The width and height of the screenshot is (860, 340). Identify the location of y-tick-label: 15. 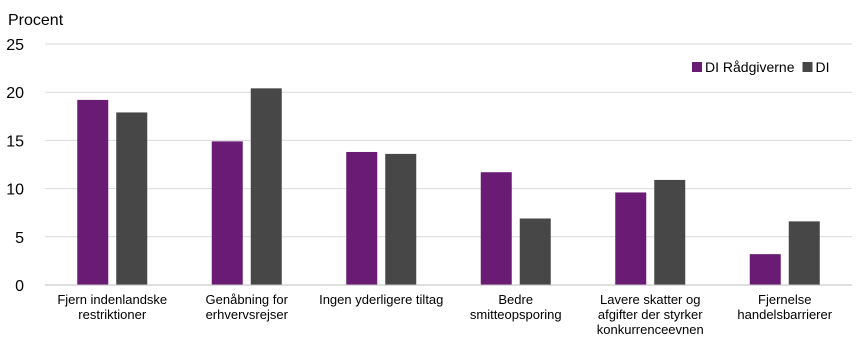
(15, 141).